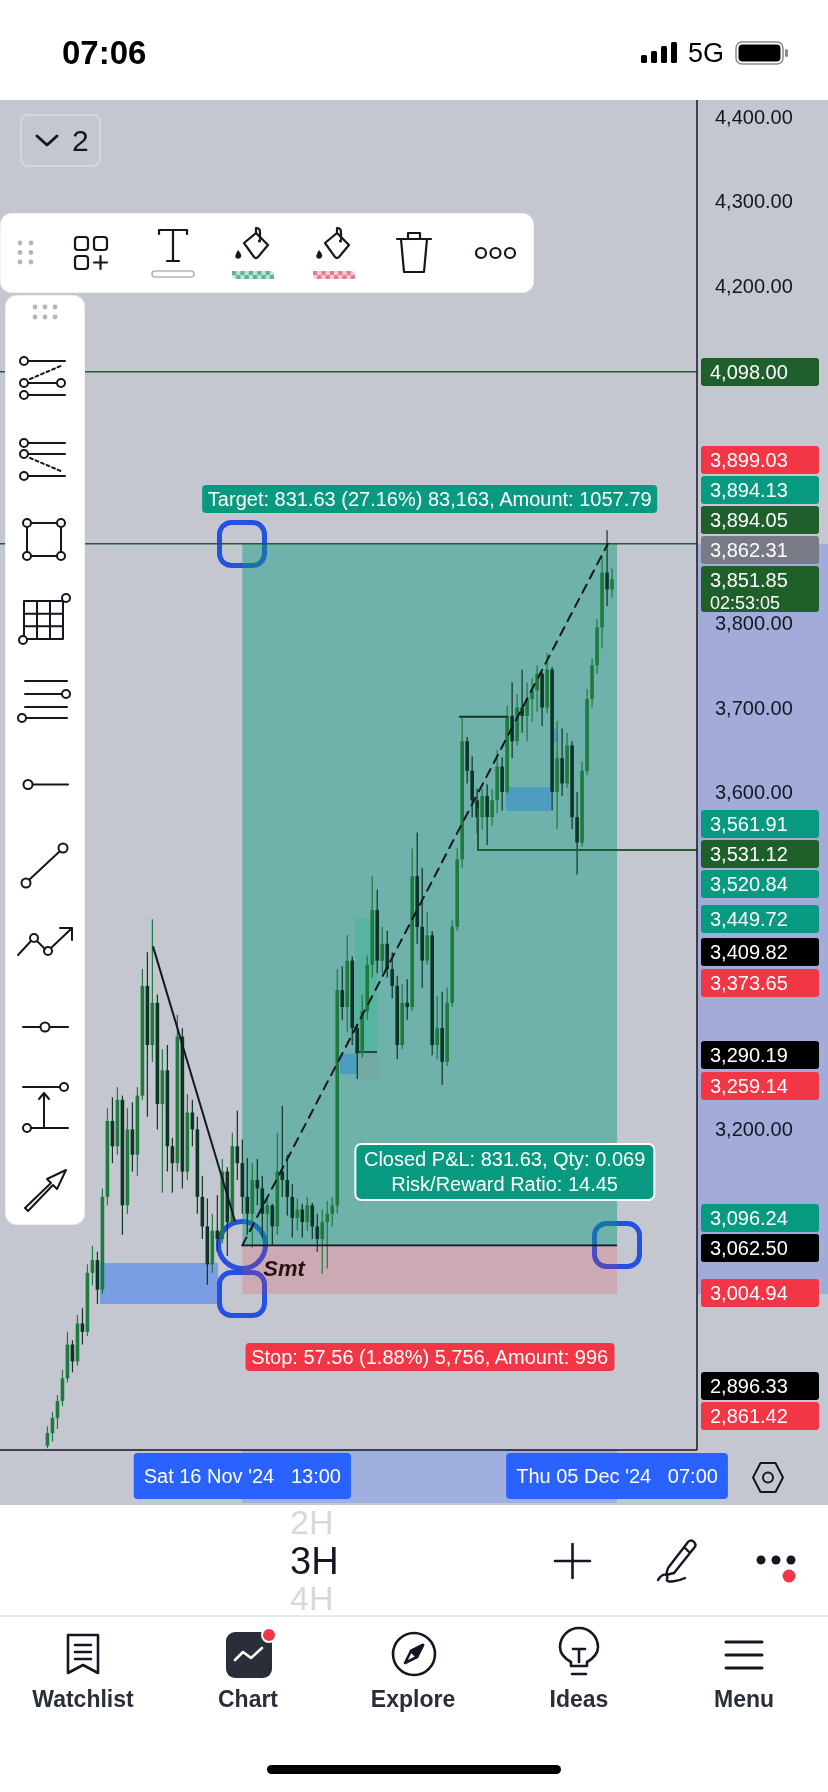  I want to click on x-tick-label: Thu 05 Dec '24 07:00, so click(617, 1476).